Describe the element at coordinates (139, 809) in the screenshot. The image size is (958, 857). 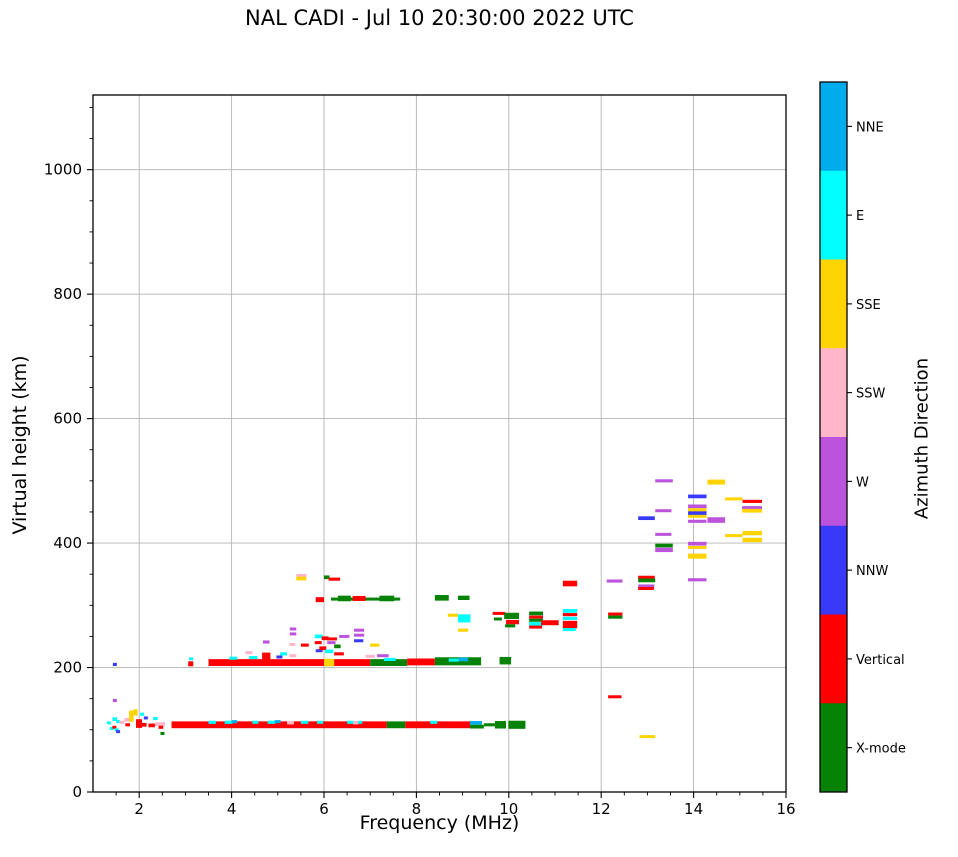
I see `x-tick-label: 2` at that location.